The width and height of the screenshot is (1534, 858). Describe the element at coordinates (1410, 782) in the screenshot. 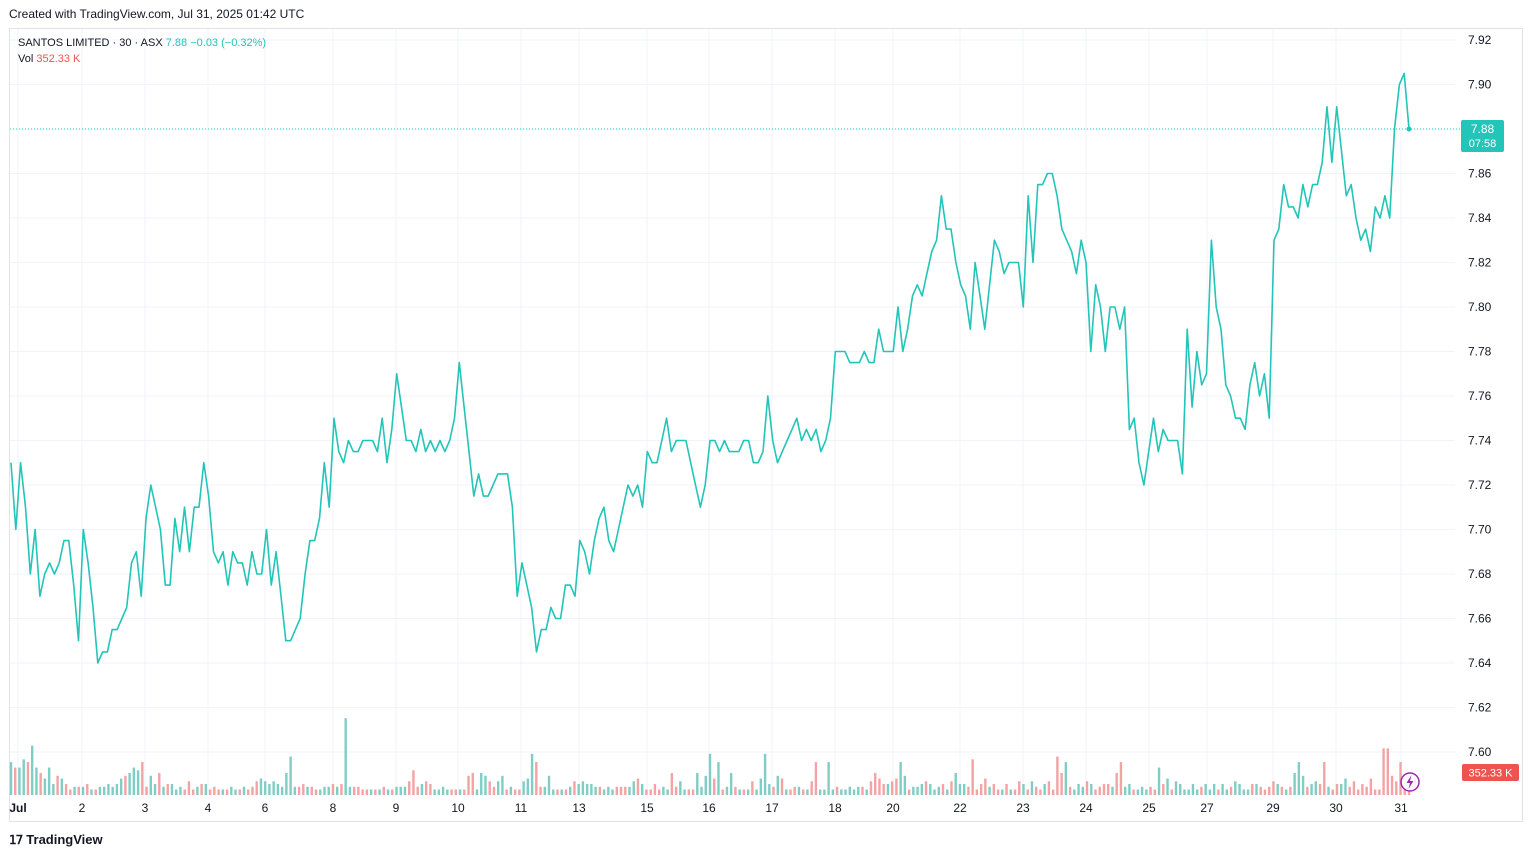

I see `lightning-icon` at that location.